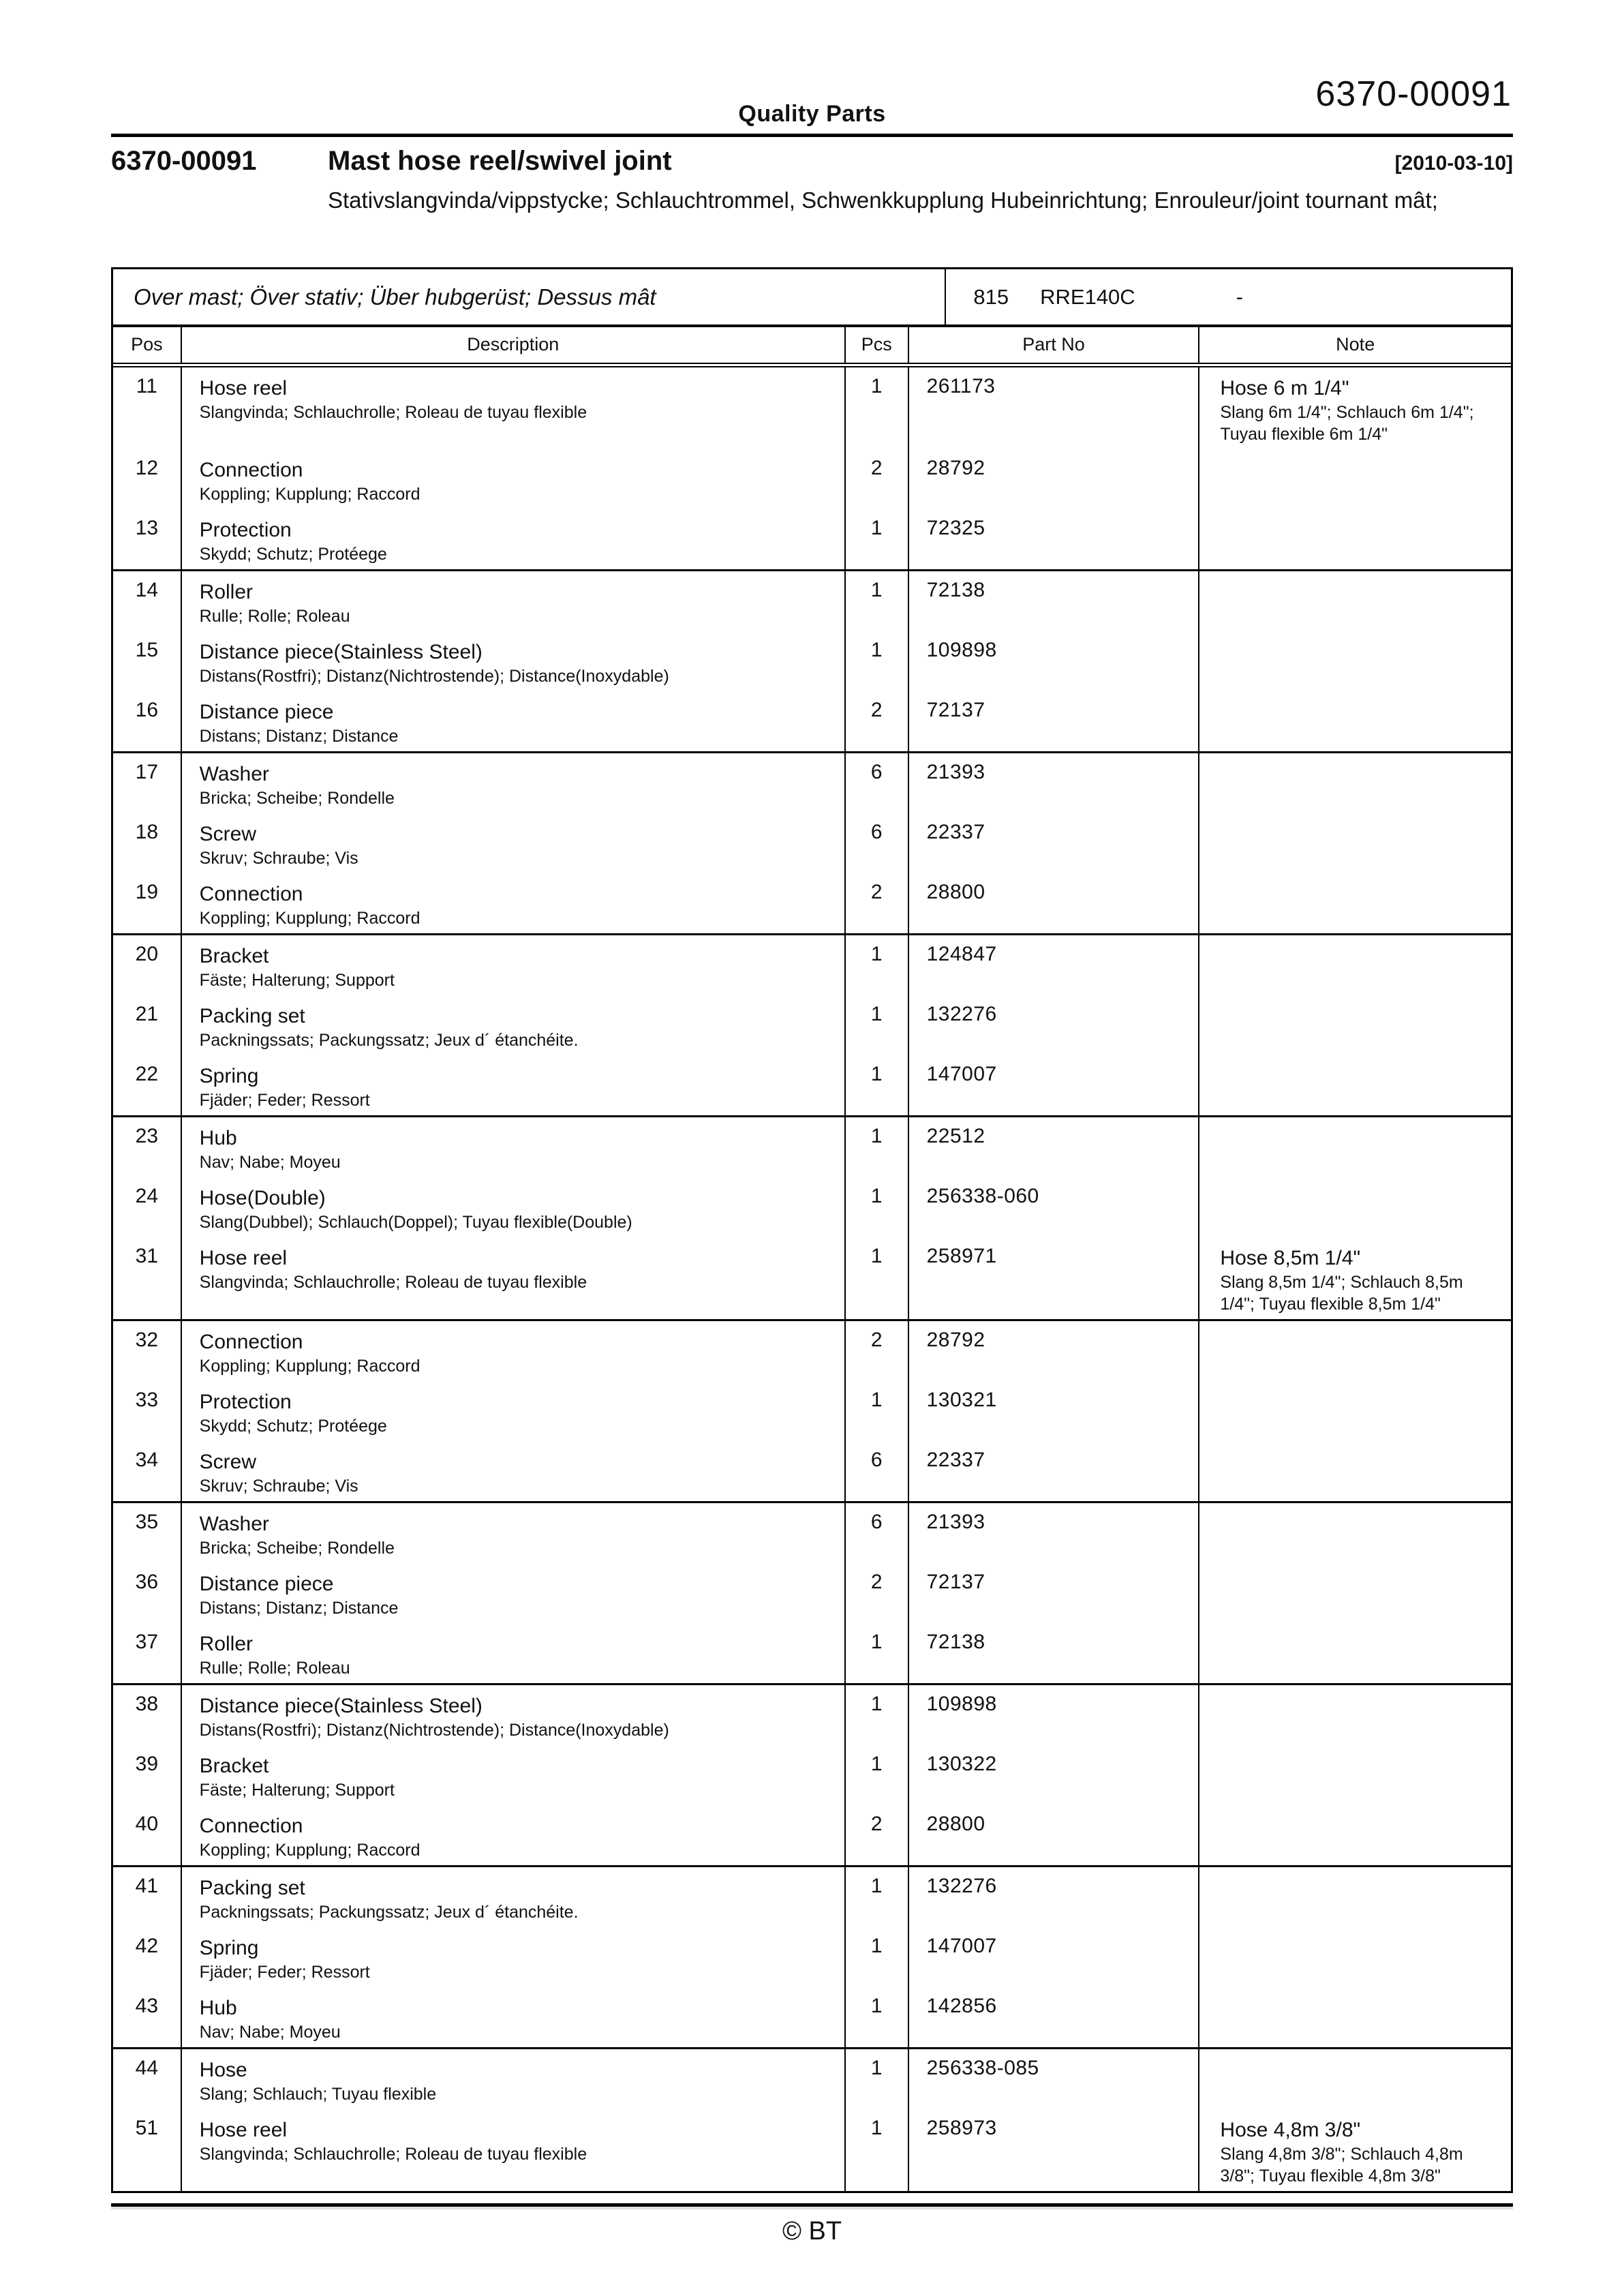 Image resolution: width=1622 pixels, height=2296 pixels. I want to click on cell-pos: 35, so click(147, 1521).